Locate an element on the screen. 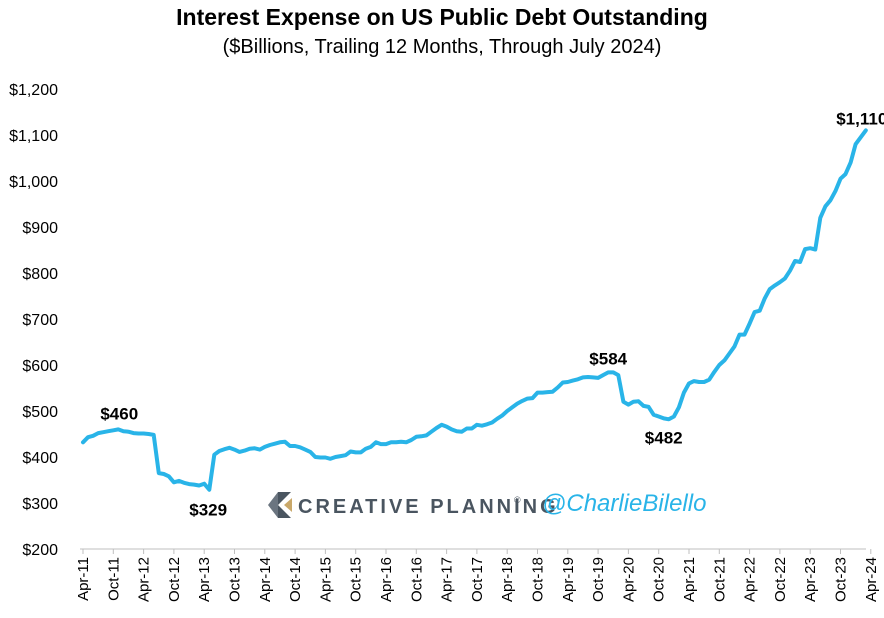  y-tick-label: $1,000 is located at coordinates (33, 182).